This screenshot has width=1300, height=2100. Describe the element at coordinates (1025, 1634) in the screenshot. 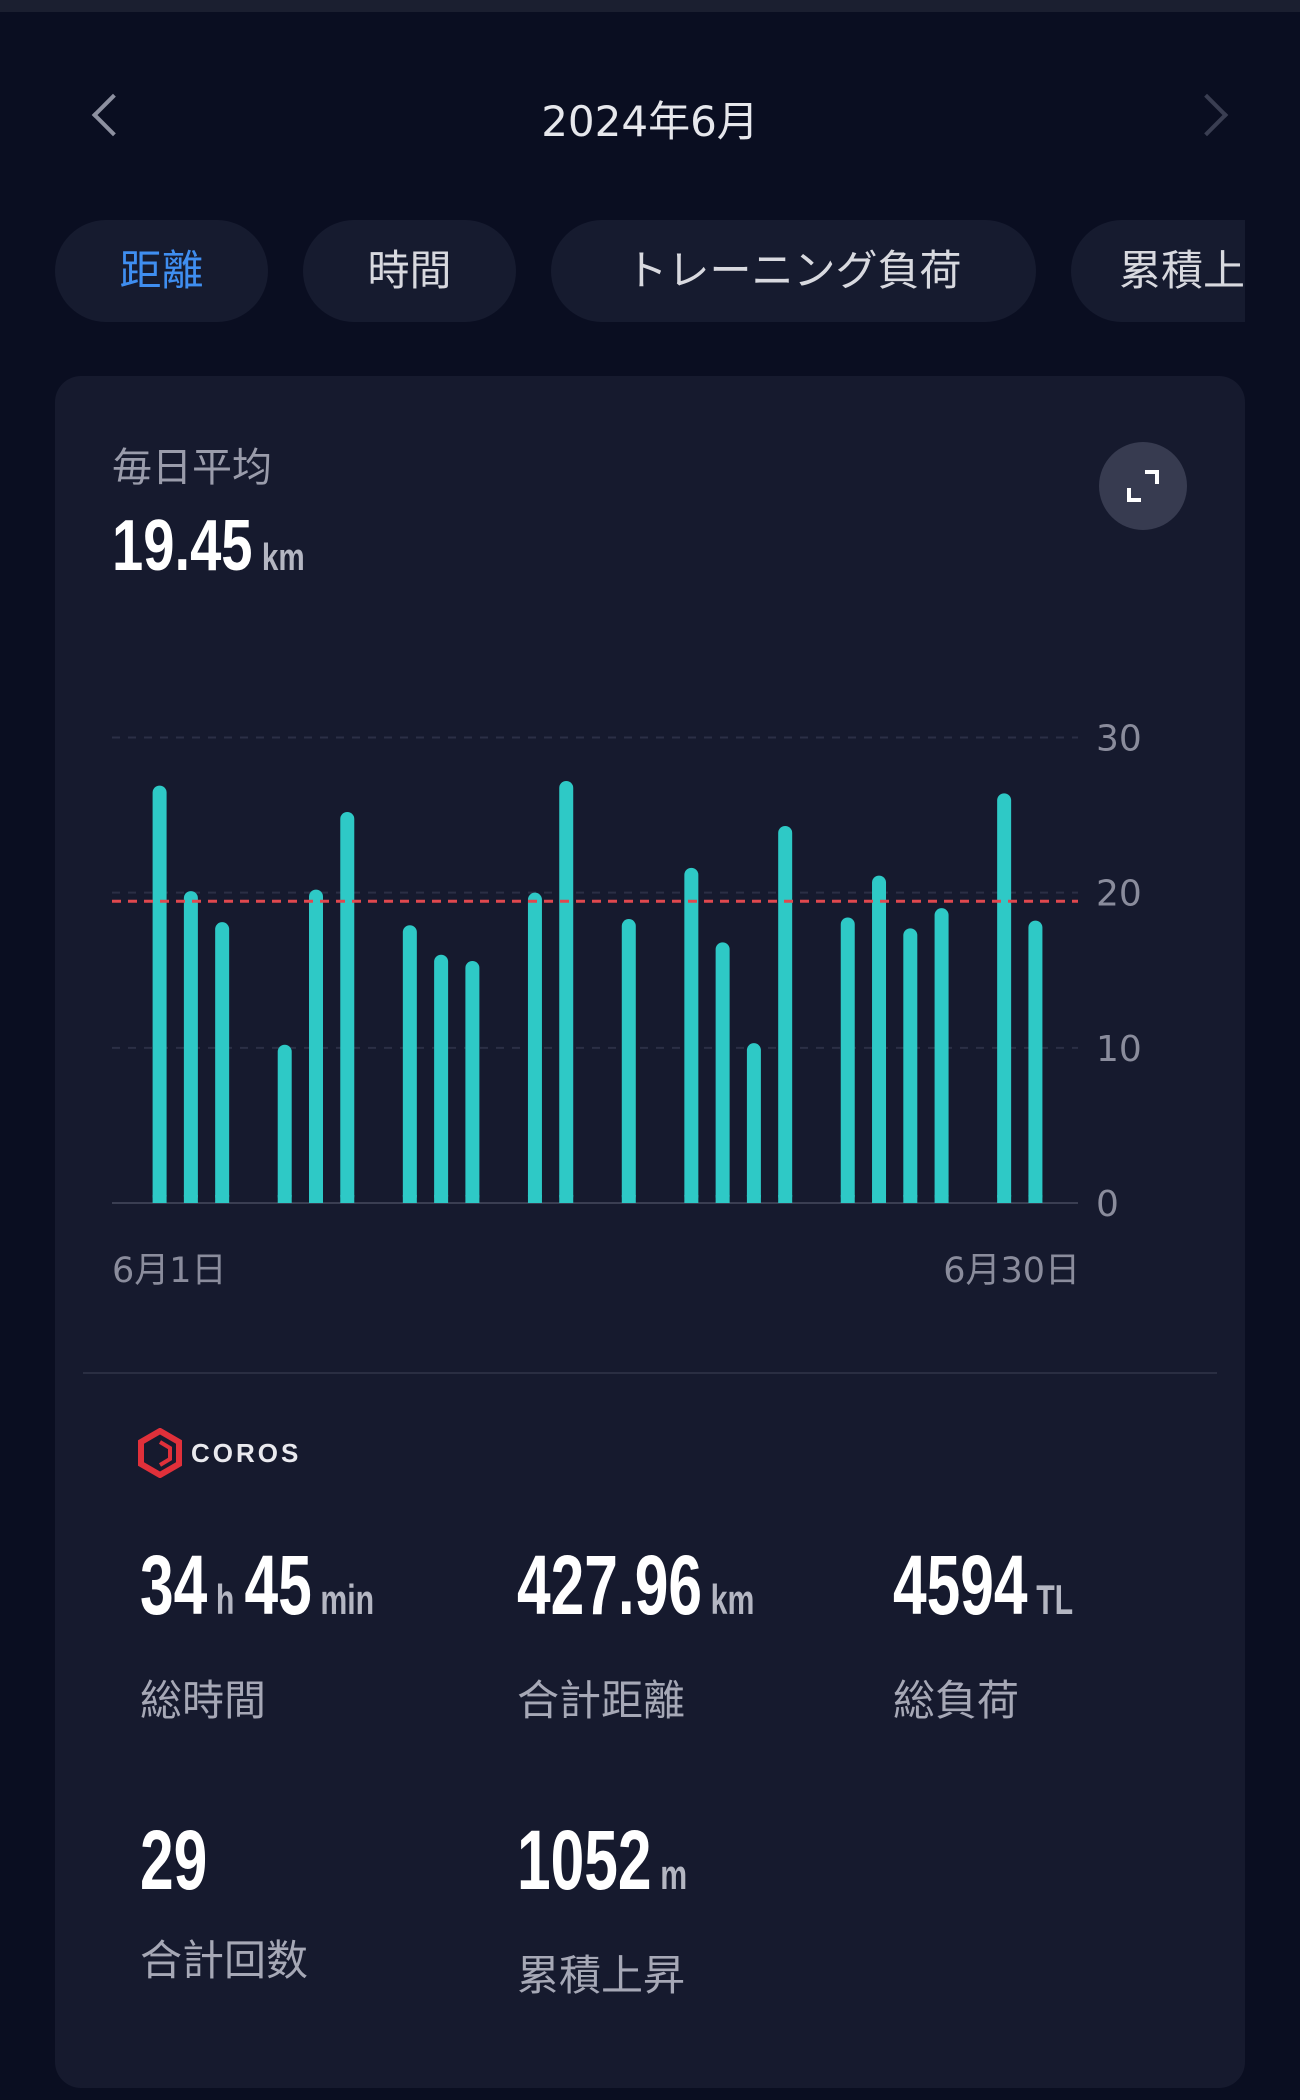

I see `stat-total-load: 4594 TL 総負荷` at that location.